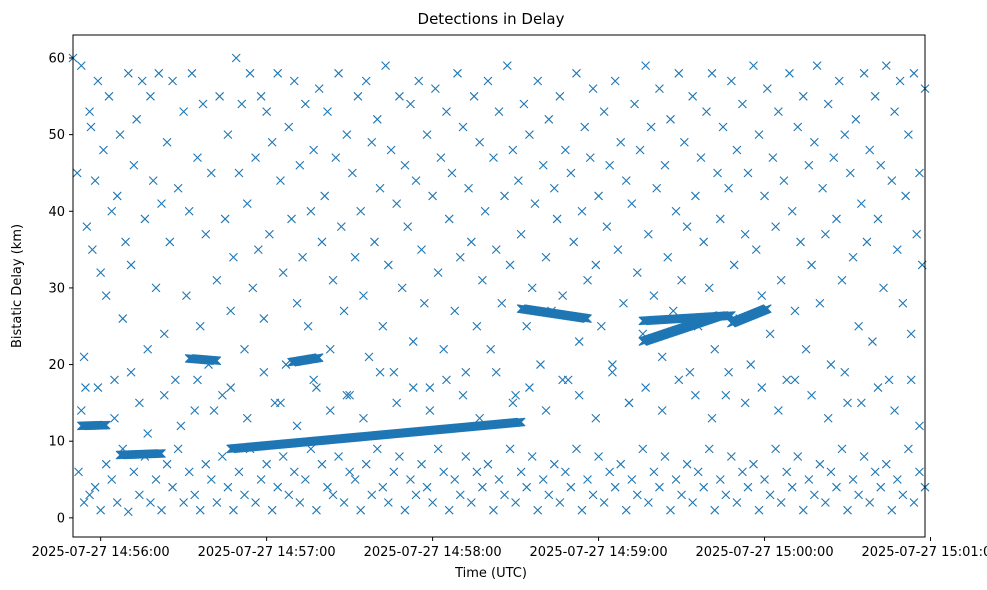 This screenshot has width=987, height=590. Describe the element at coordinates (17, 286) in the screenshot. I see `y-axis-label: Bistatic Delay (km)` at that location.